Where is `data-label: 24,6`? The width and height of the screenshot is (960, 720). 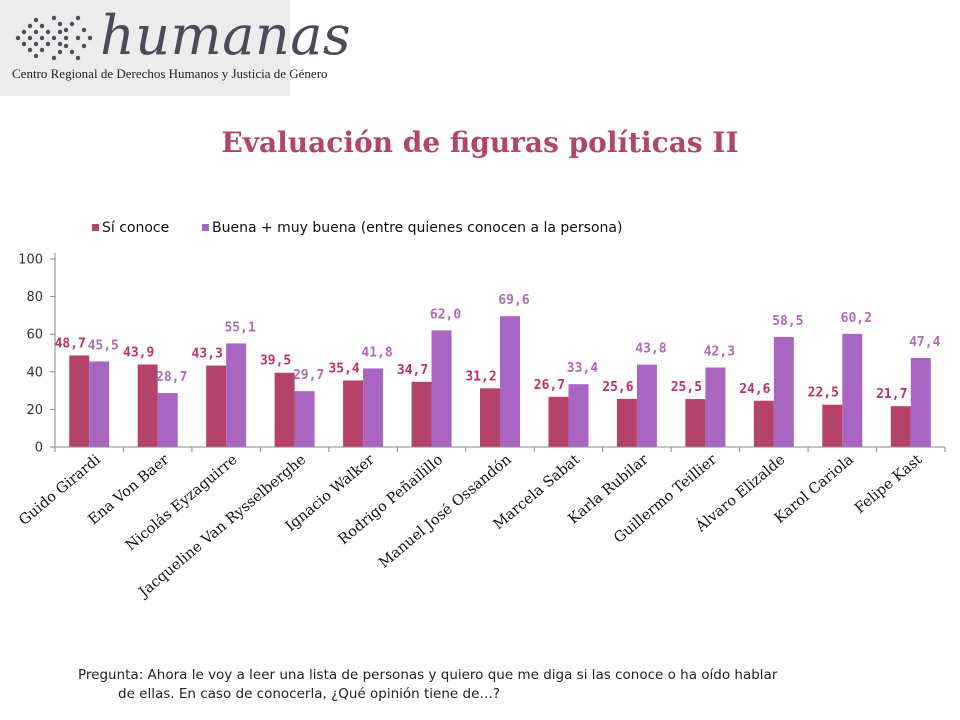
data-label: 24,6 is located at coordinates (754, 389).